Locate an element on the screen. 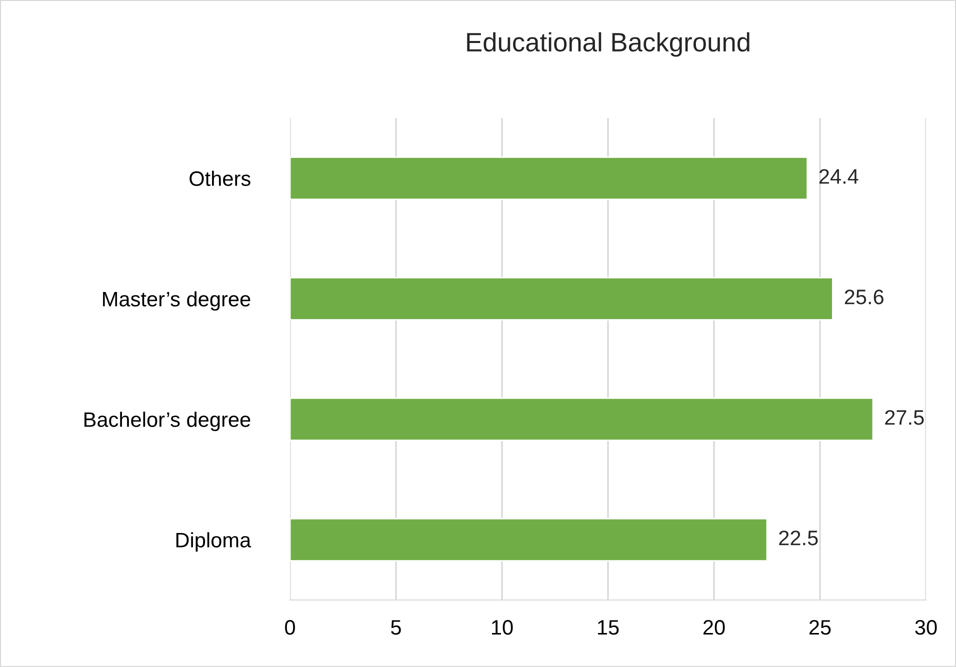  data-label: 27.5 is located at coordinates (904, 417).